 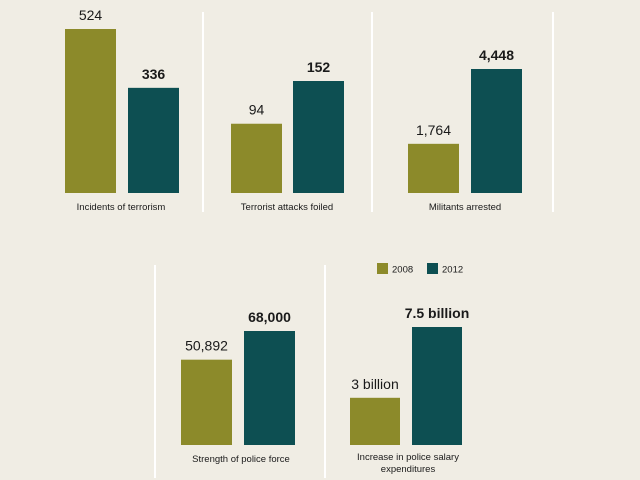 What do you see at coordinates (437, 313) in the screenshot?
I see `data-label: 7.5 billion` at bounding box center [437, 313].